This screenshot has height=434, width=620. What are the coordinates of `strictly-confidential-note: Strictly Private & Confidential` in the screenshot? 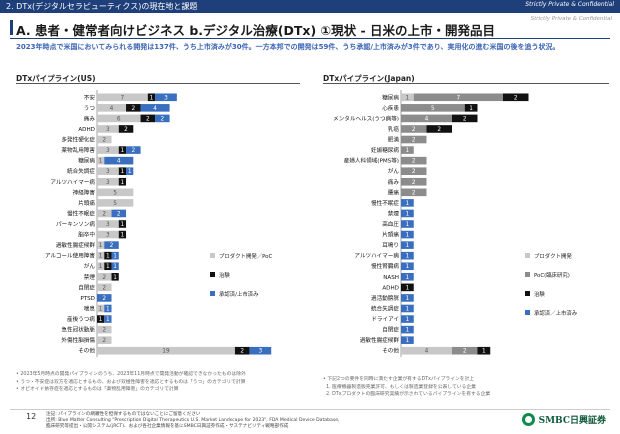 It's located at (571, 19).